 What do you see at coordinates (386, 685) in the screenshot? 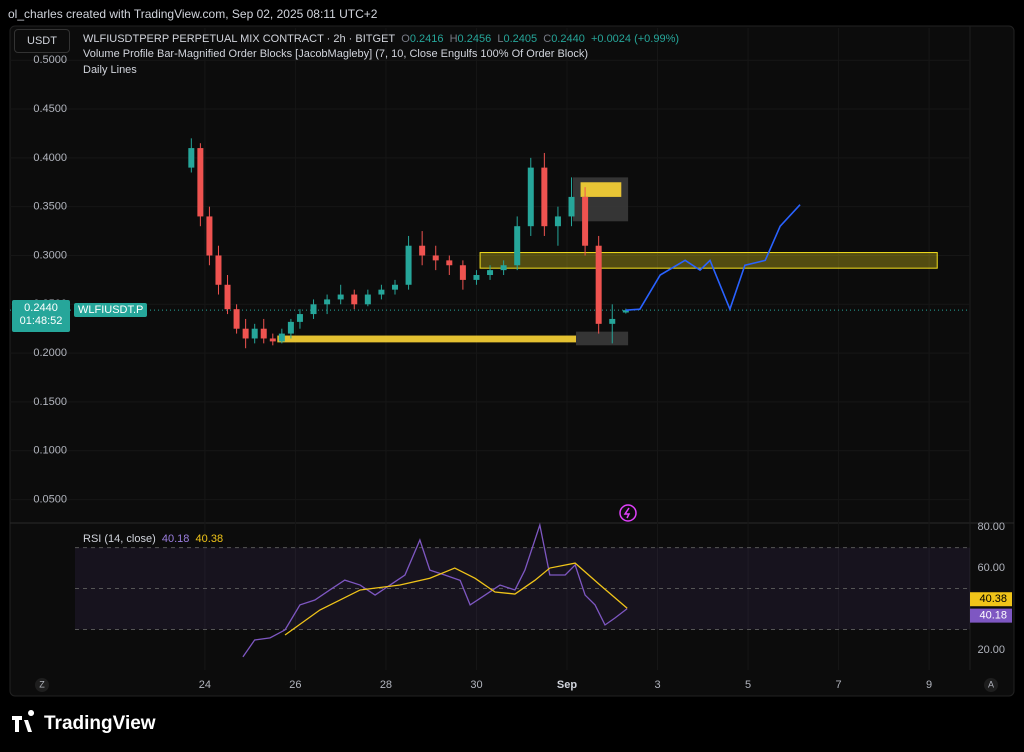
I see `x-tick-label: 28` at bounding box center [386, 685].